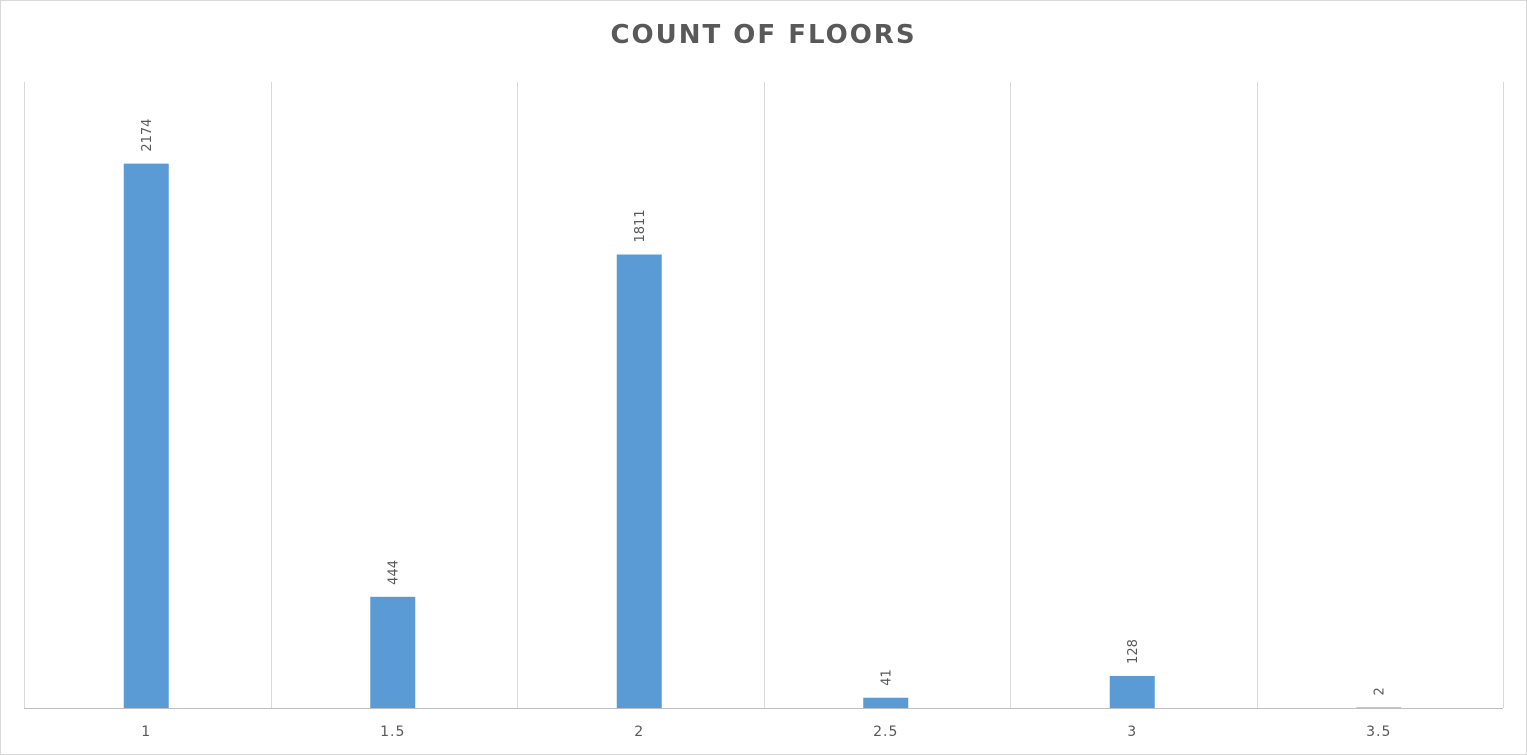 Image resolution: width=1527 pixels, height=755 pixels. What do you see at coordinates (1378, 732) in the screenshot?
I see `x-tick-label: 3.5` at bounding box center [1378, 732].